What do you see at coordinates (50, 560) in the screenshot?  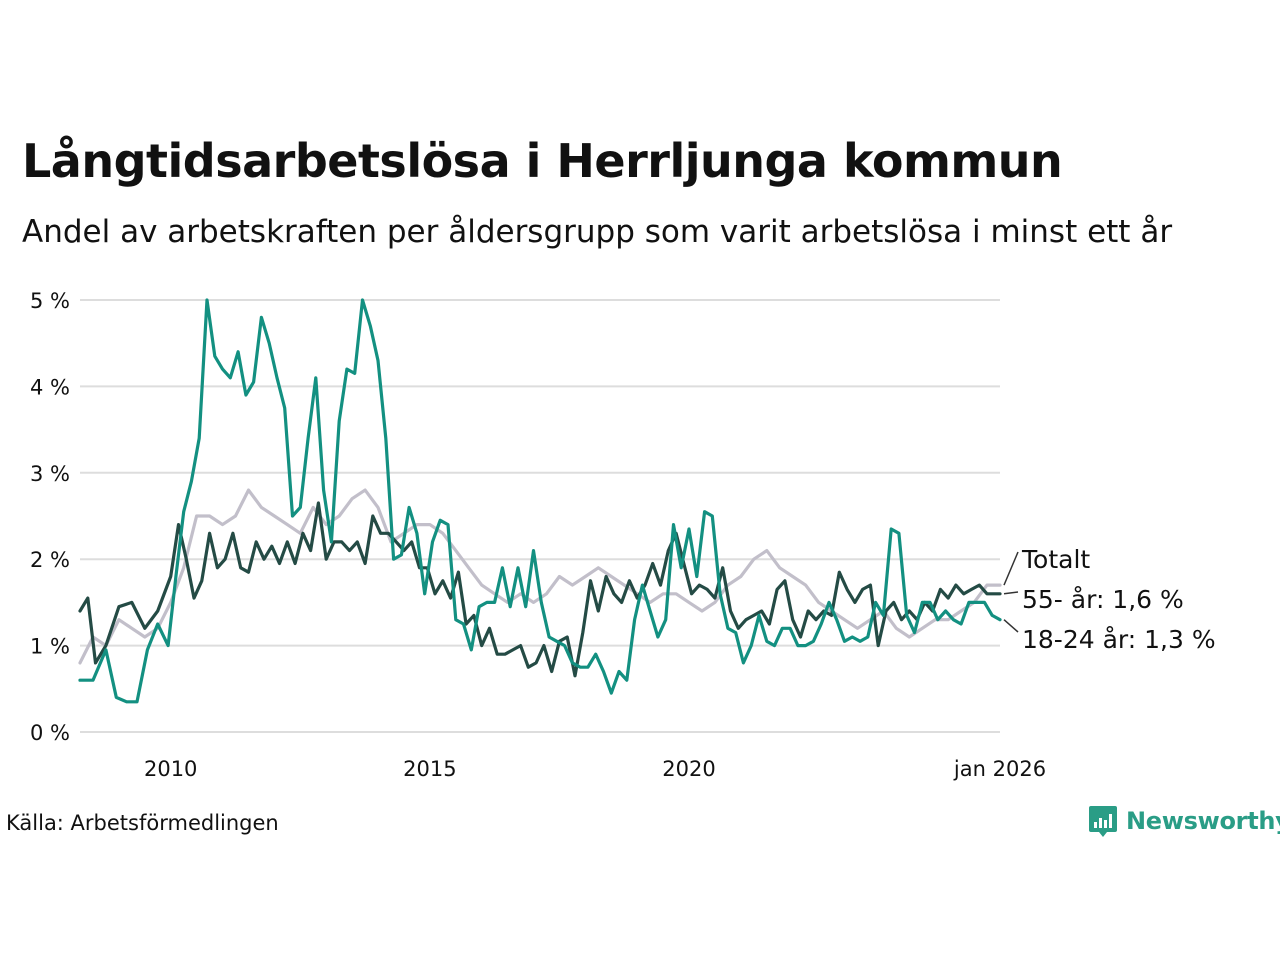 I see `y-tick-label: 2 %` at bounding box center [50, 560].